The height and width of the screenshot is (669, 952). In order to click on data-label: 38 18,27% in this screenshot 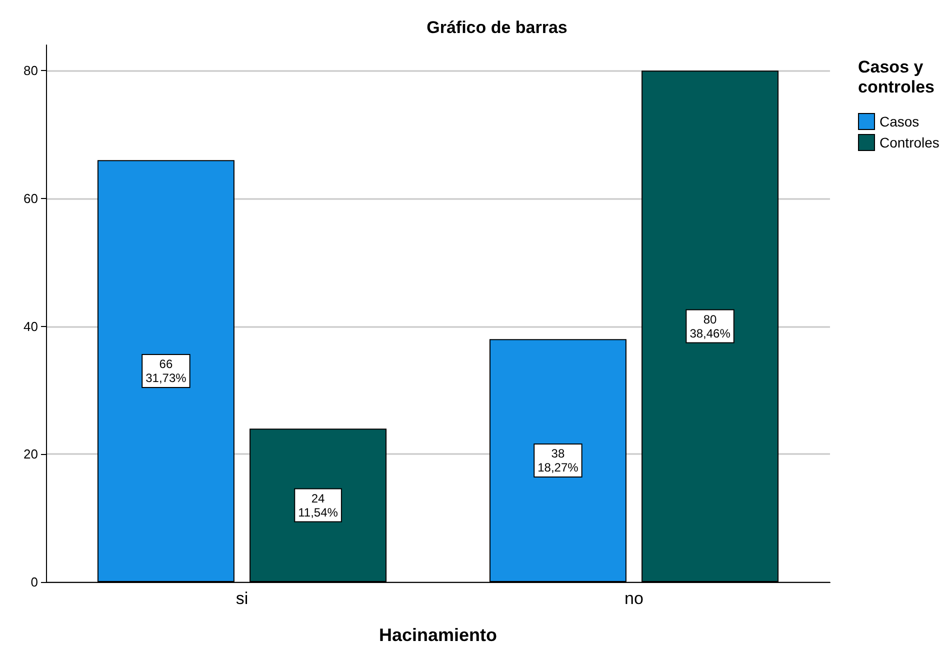, I will do `click(558, 460)`.